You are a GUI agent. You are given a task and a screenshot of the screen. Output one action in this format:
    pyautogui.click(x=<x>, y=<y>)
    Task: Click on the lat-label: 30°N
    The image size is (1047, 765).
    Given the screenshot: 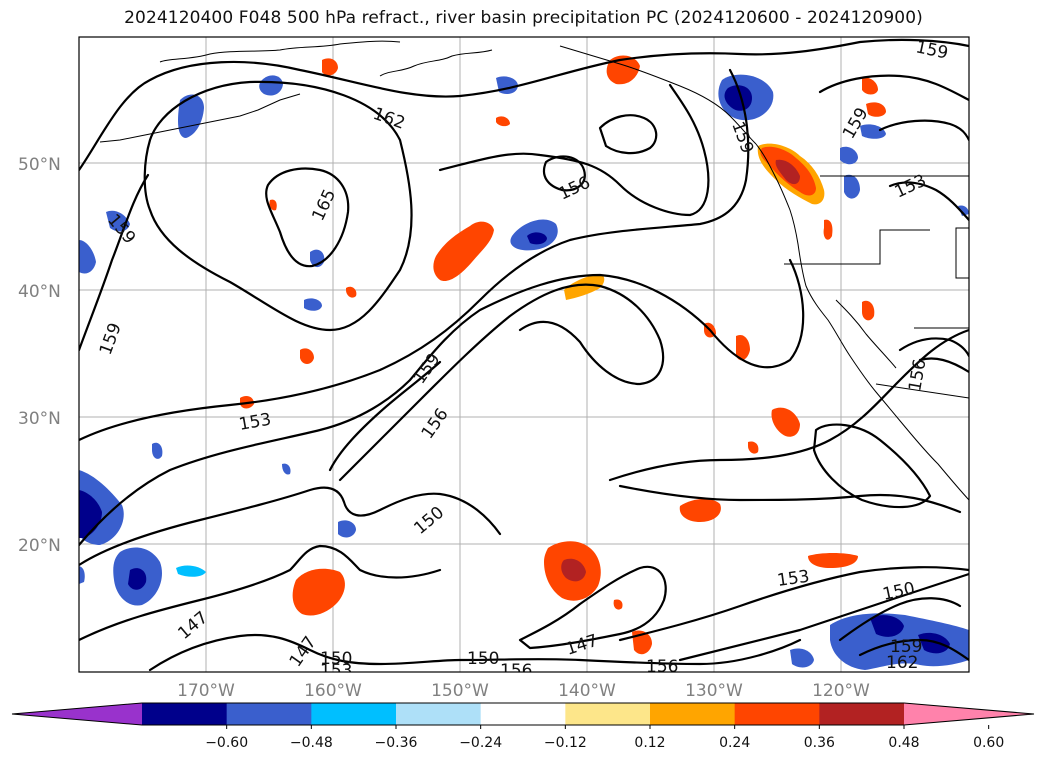 What is the action you would take?
    pyautogui.click(x=39, y=419)
    